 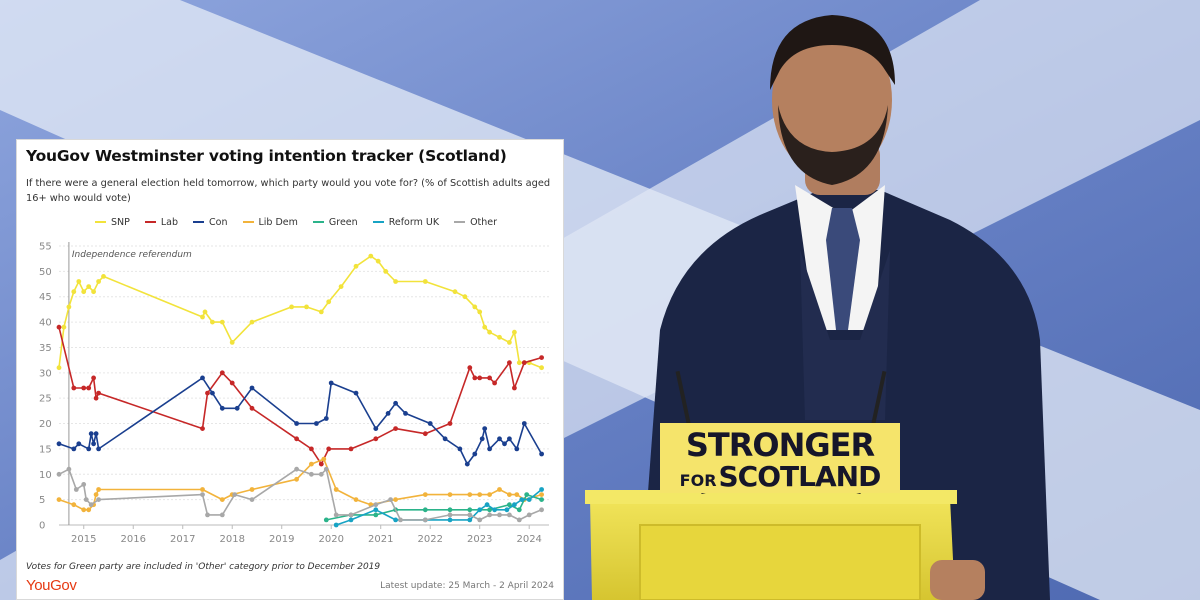 I want to click on series-line, so click(x=300, y=312).